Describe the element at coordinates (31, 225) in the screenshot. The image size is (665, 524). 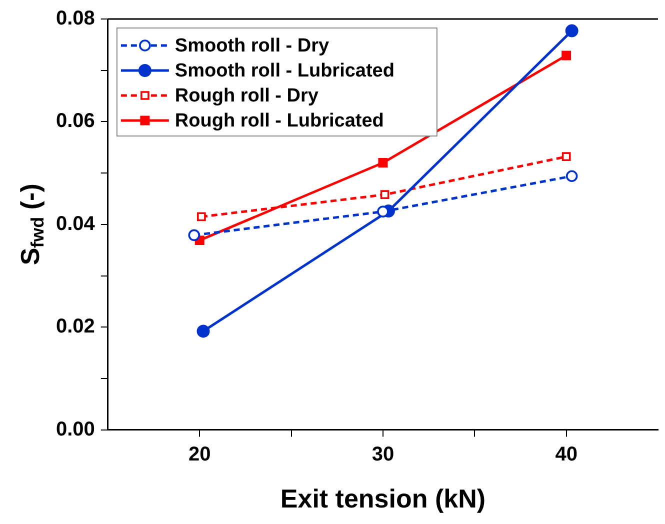
I see `y-axis-title: Sfwd (-)` at that location.